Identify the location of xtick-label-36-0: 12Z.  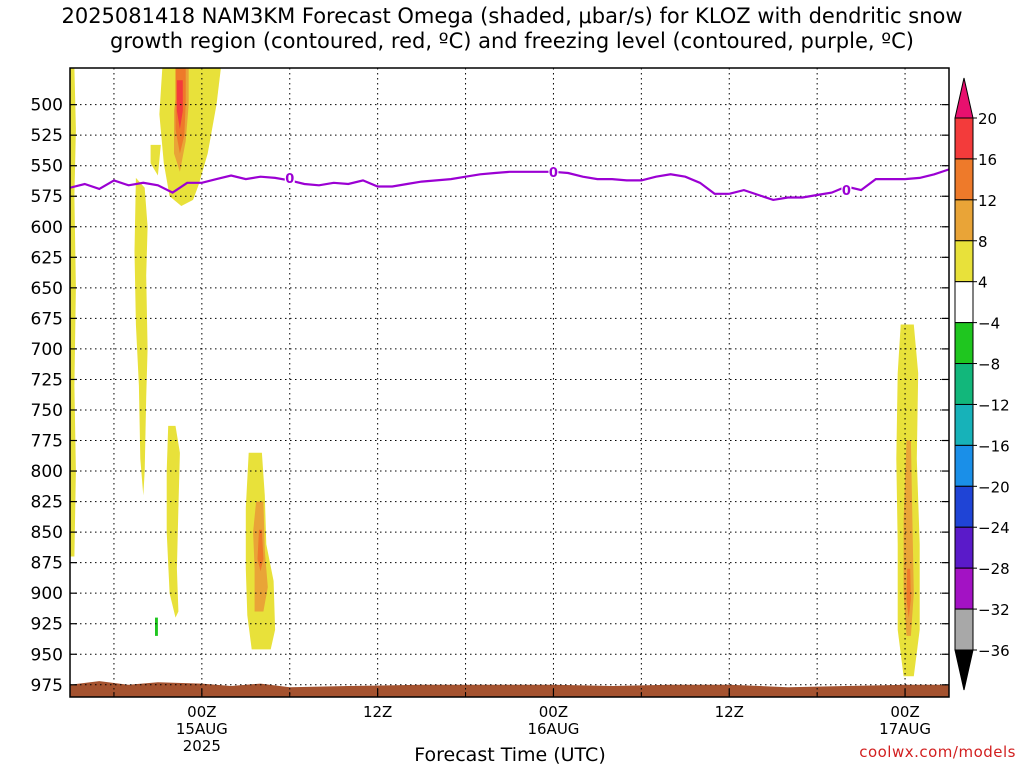
(729, 712).